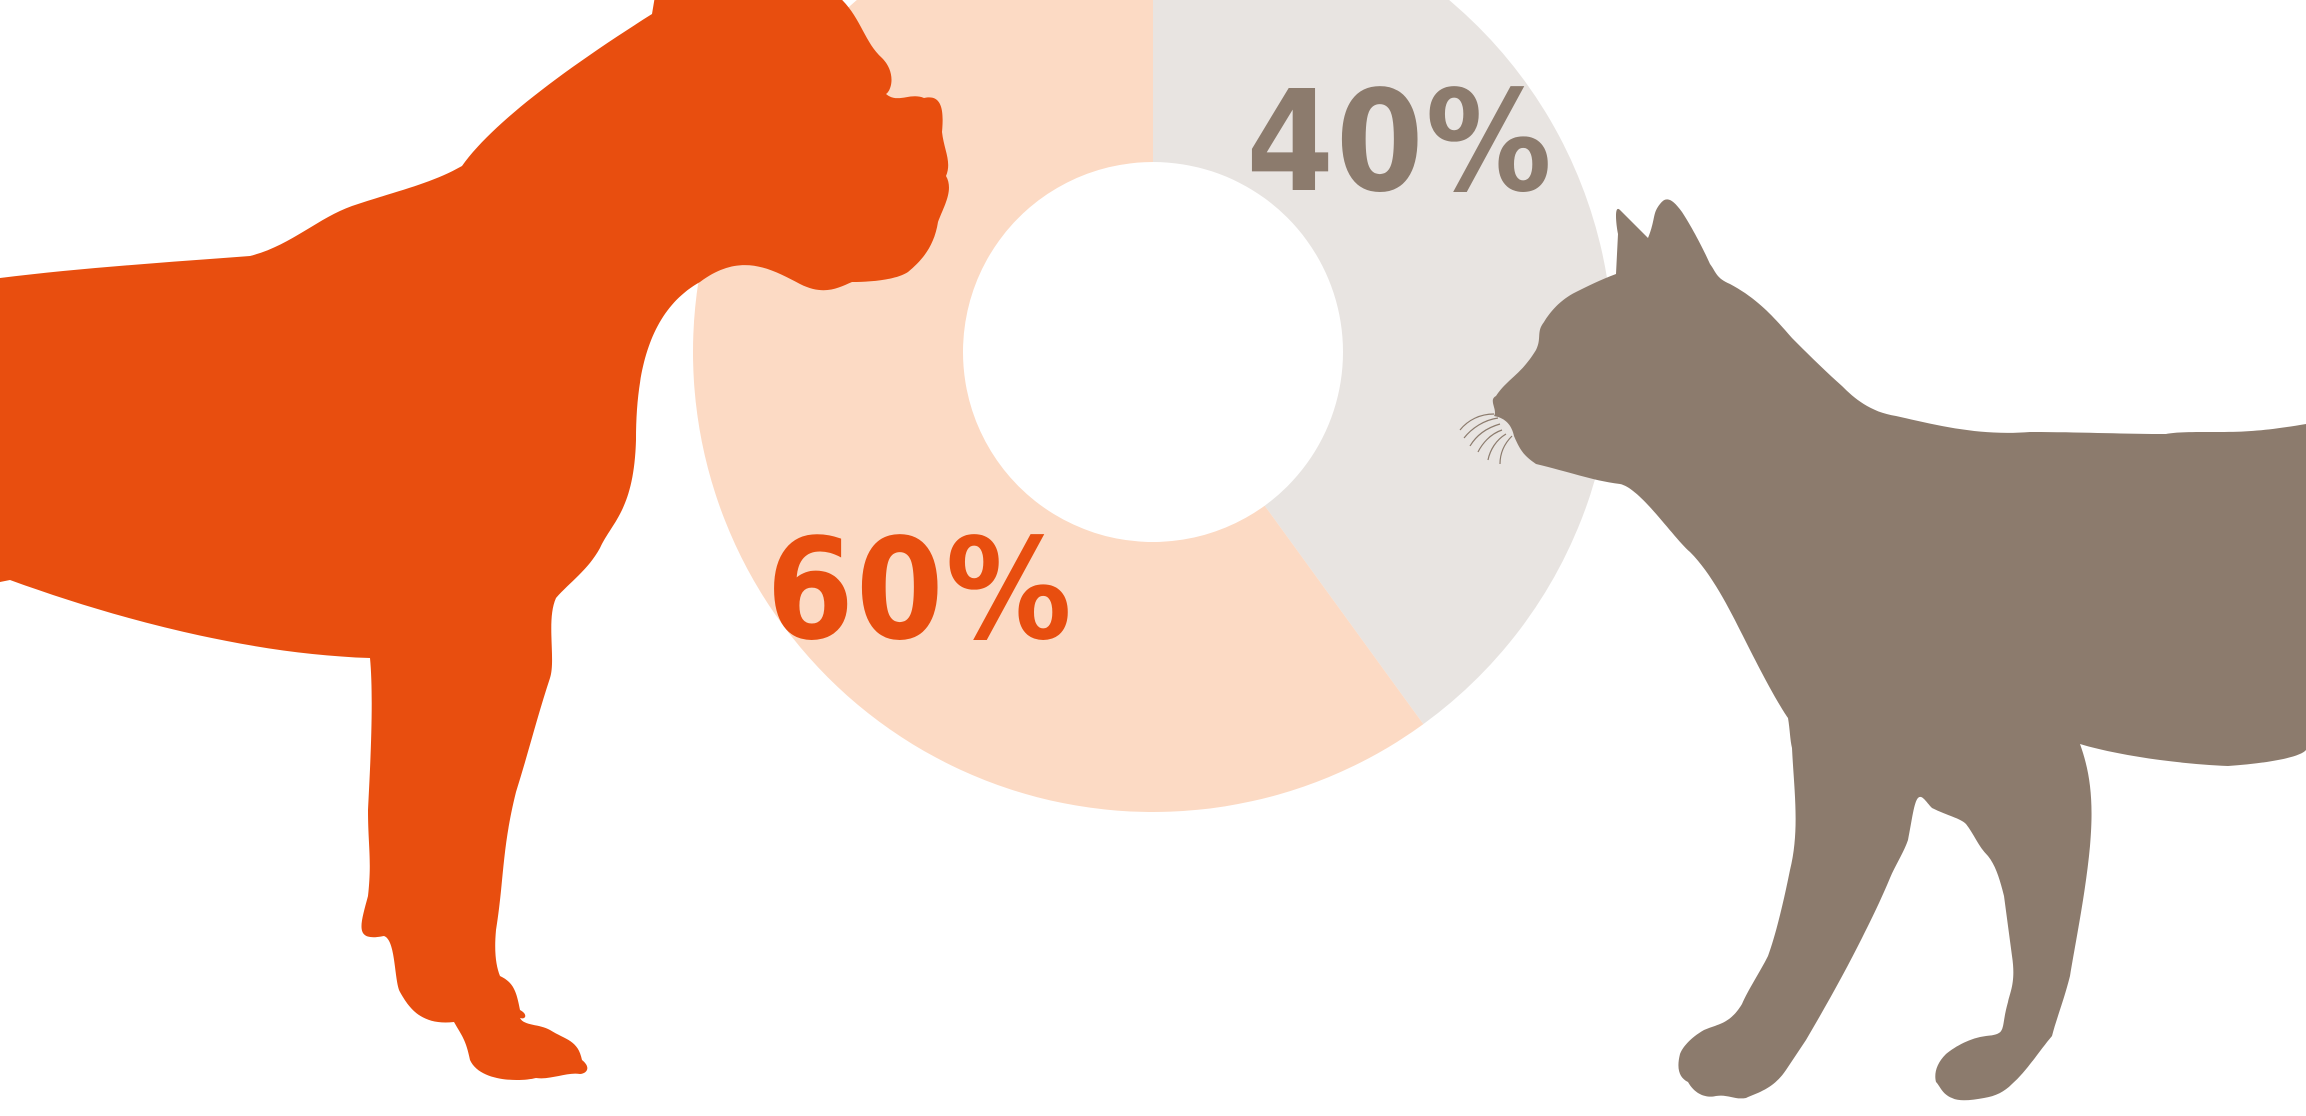 This screenshot has width=2306, height=1116. What do you see at coordinates (1399, 142) in the screenshot?
I see `slice-label-cat: 40%` at bounding box center [1399, 142].